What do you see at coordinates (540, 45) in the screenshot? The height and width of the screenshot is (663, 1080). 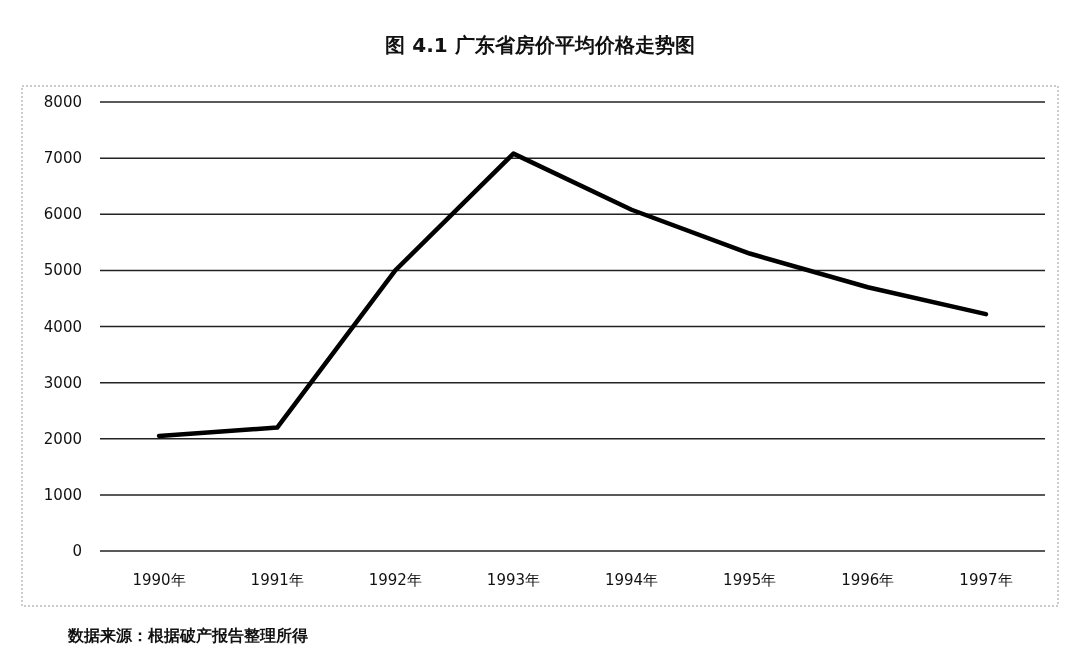 I see `chart-title: 图 4.1 广东省房价平均价格走势图` at bounding box center [540, 45].